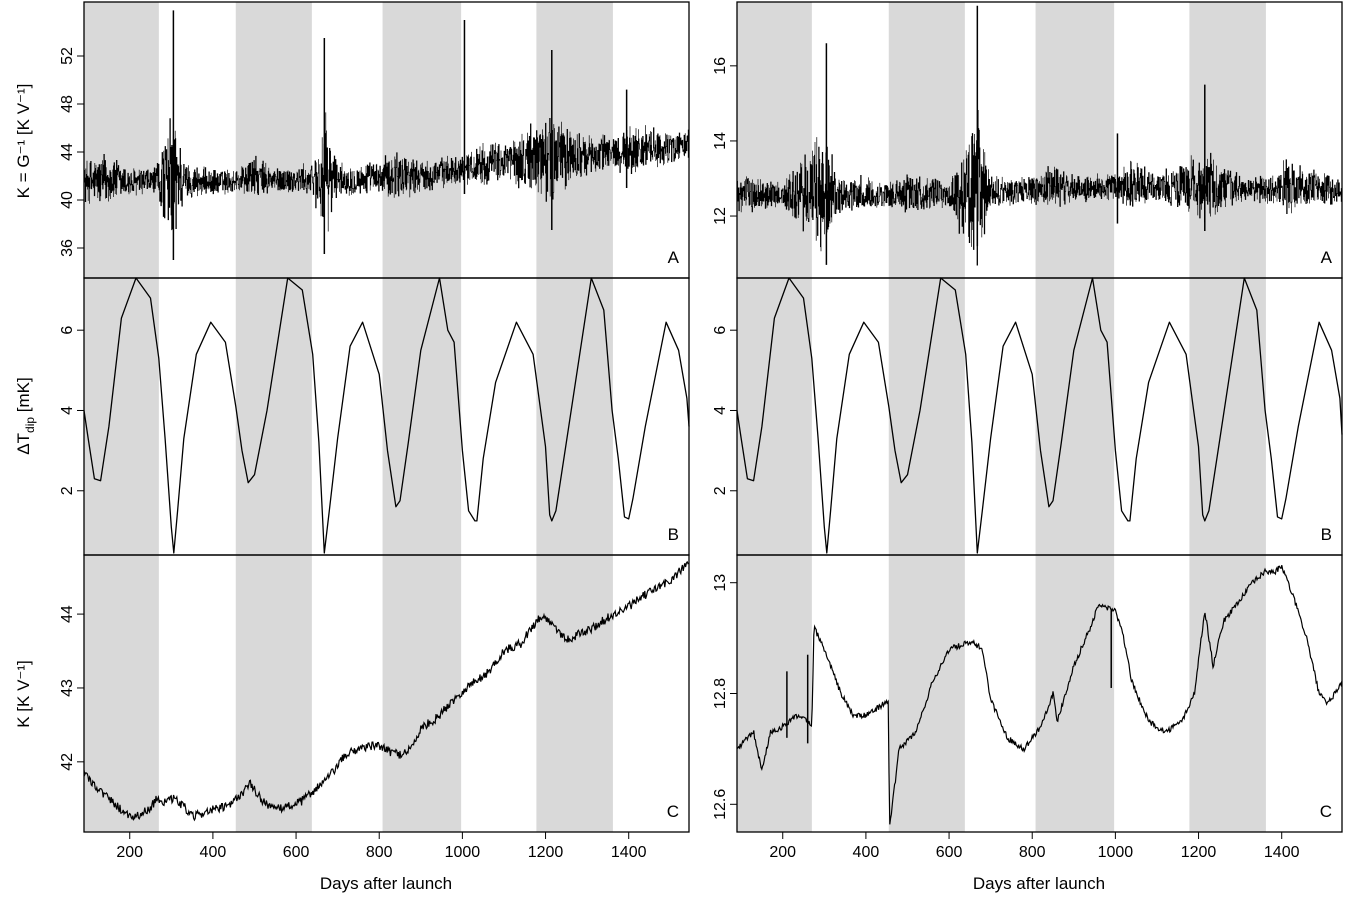 Image resolution: width=1363 pixels, height=899 pixels. Describe the element at coordinates (386, 883) in the screenshot. I see `x-axis-label-left: Days after launch` at that location.